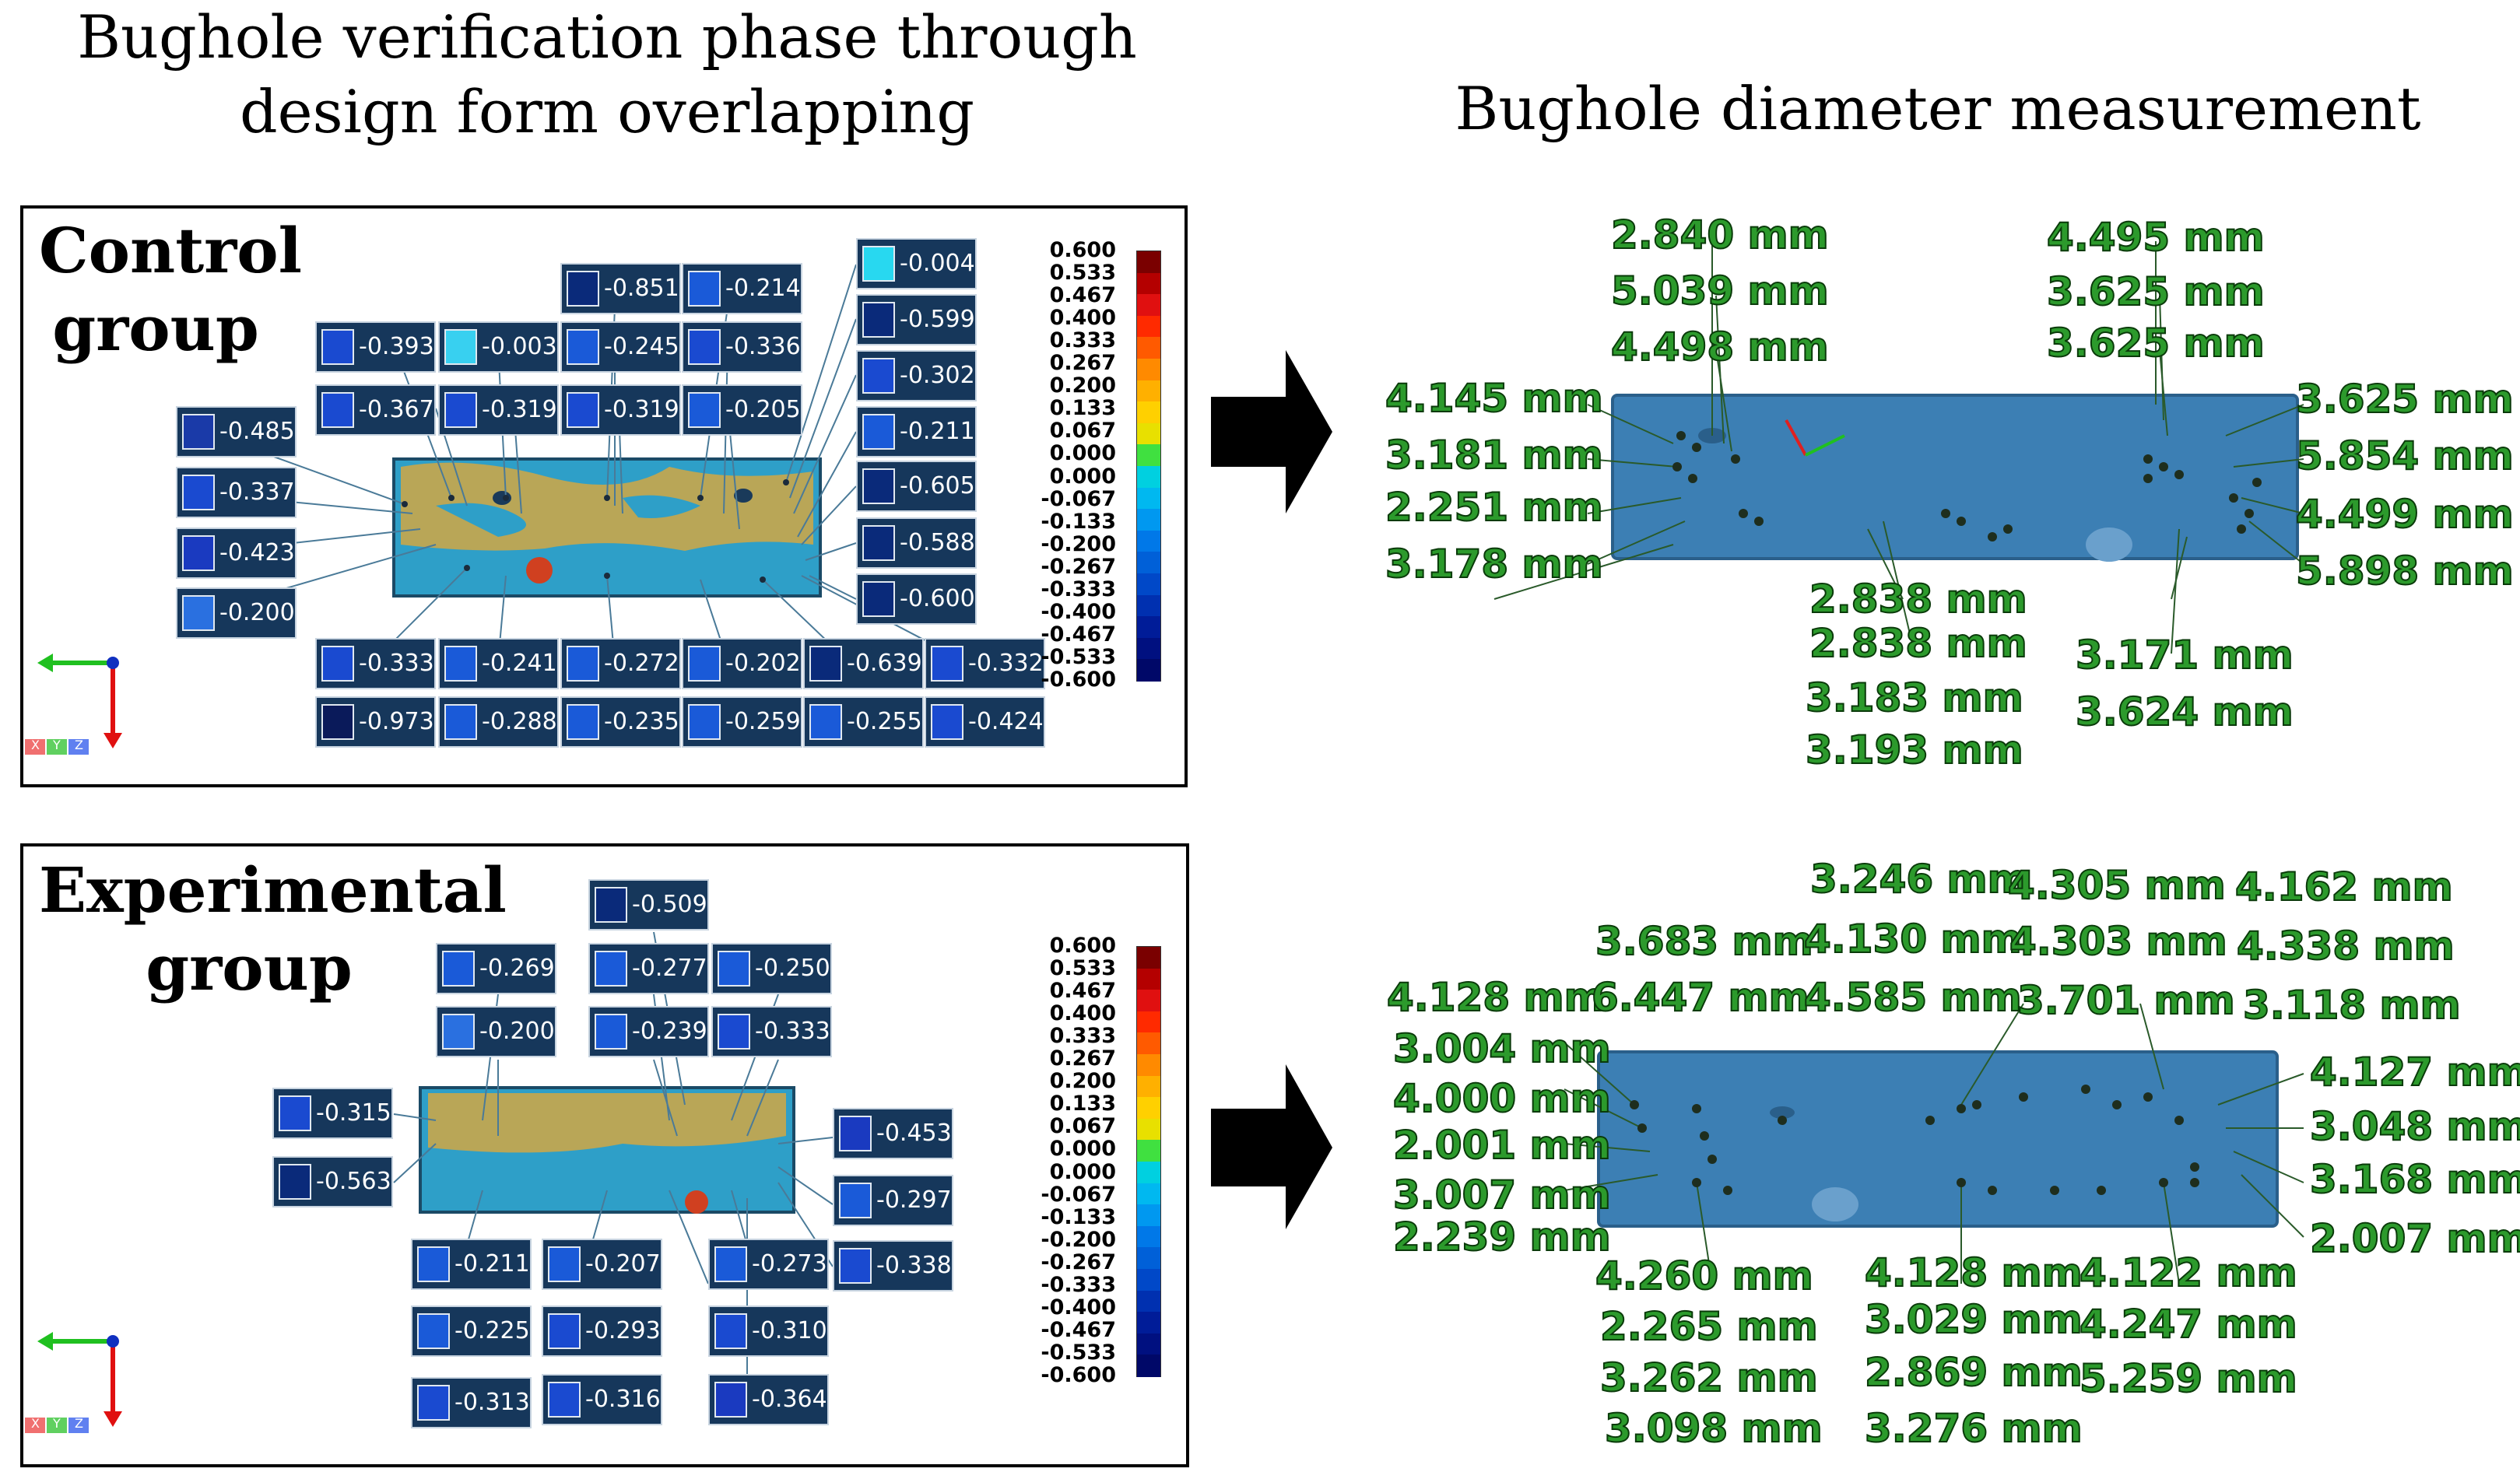 The width and height of the screenshot is (2520, 1479). What do you see at coordinates (607, 37) in the screenshot?
I see `left-title-line1: Bughole verification phase through` at bounding box center [607, 37].